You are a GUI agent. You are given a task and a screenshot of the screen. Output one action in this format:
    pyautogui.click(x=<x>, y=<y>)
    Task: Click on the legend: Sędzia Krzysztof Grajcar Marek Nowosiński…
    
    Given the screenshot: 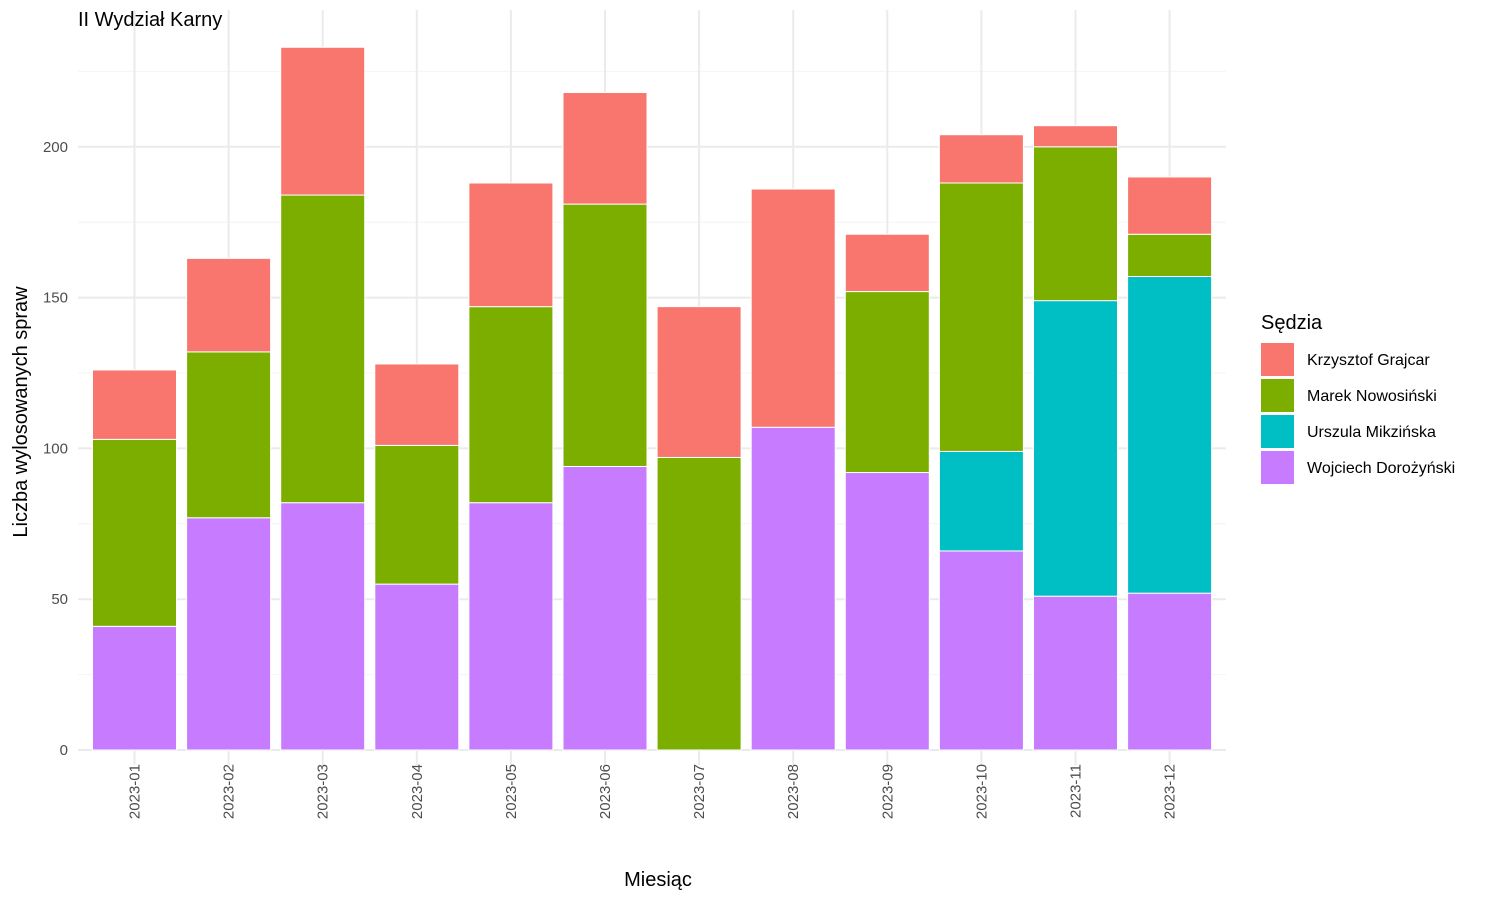 What is the action you would take?
    pyautogui.click(x=1358, y=398)
    